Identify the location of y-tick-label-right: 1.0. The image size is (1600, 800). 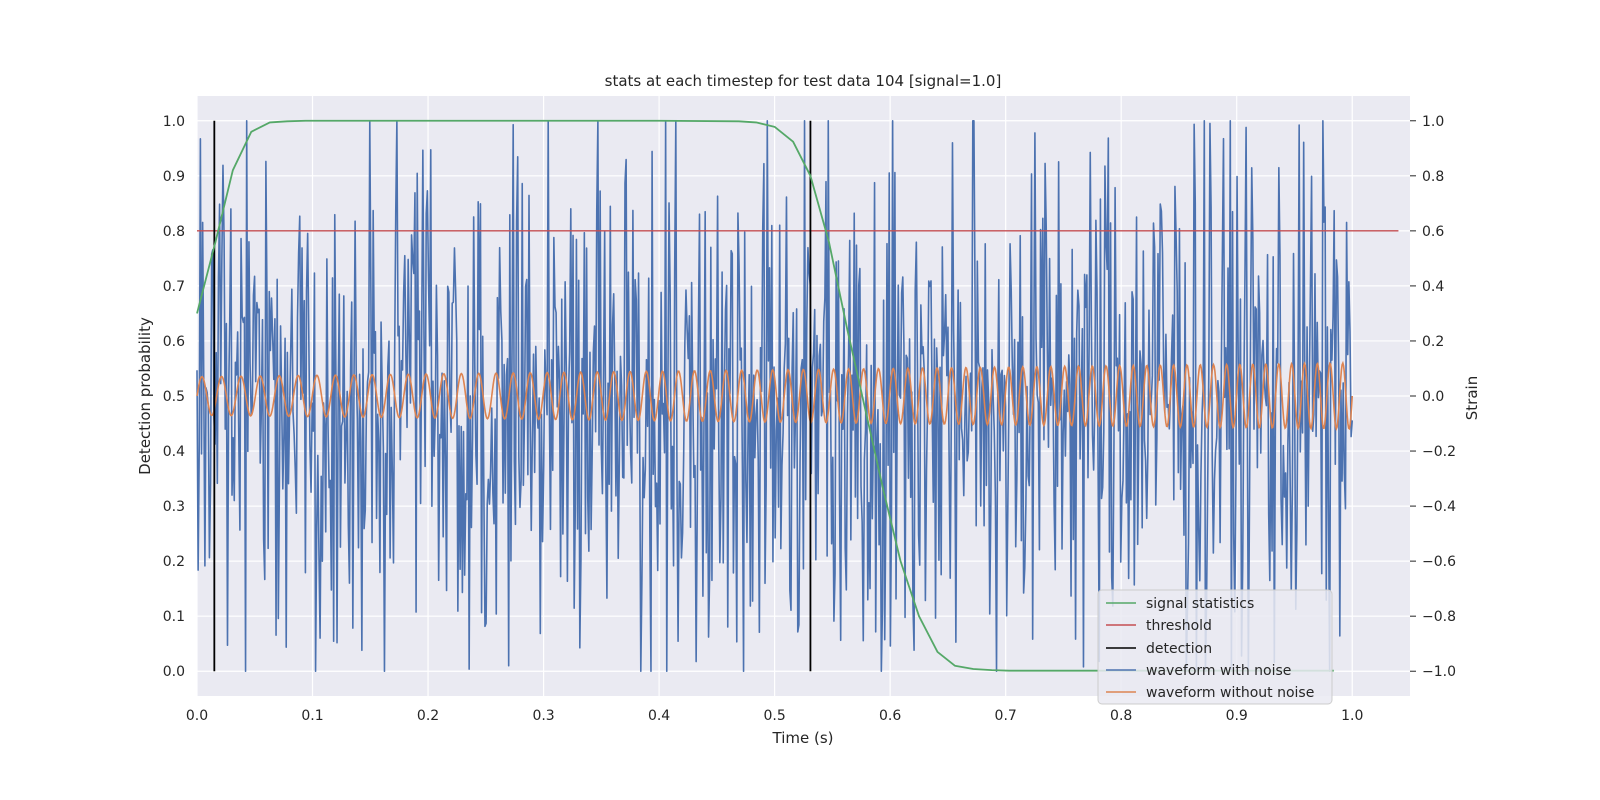
(1433, 122).